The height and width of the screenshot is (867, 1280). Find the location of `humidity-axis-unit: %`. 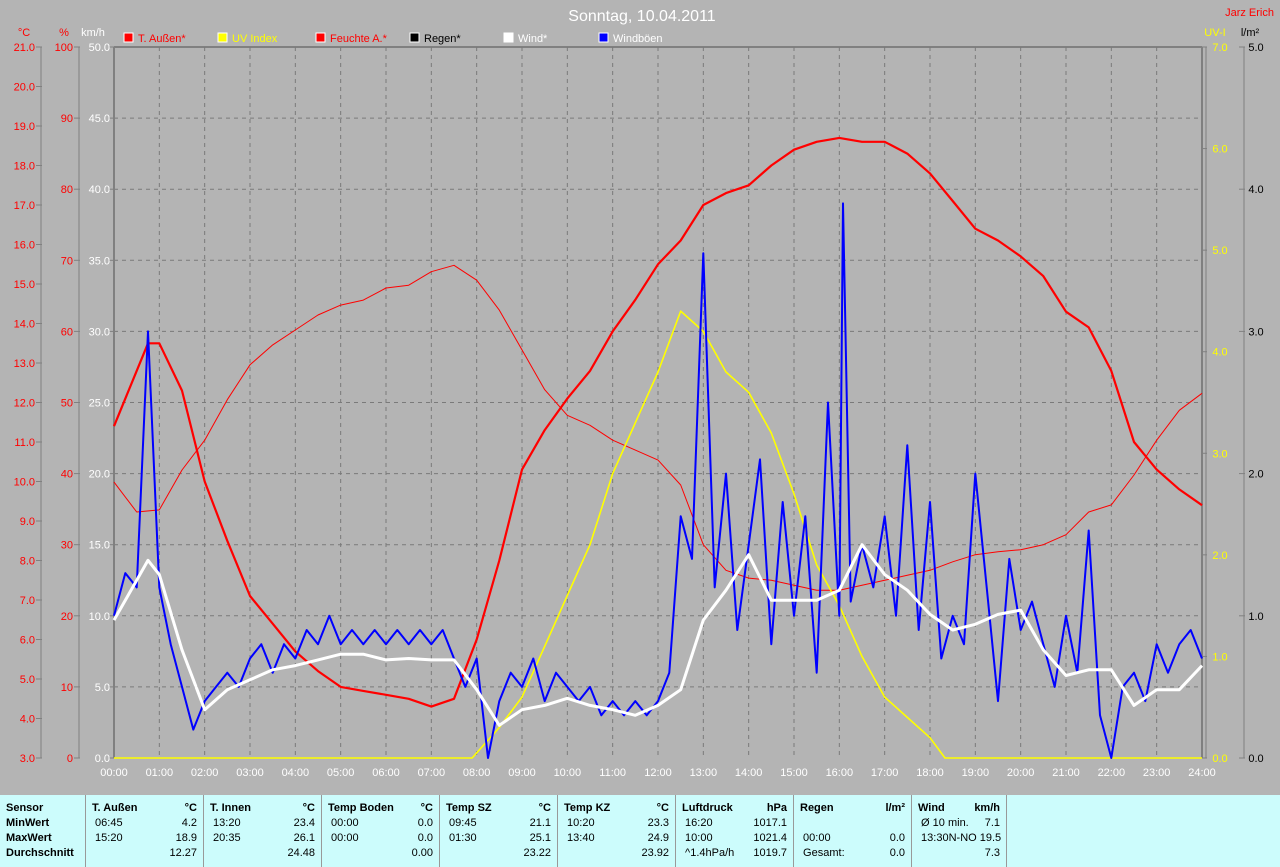

humidity-axis-unit: % is located at coordinates (64, 33).